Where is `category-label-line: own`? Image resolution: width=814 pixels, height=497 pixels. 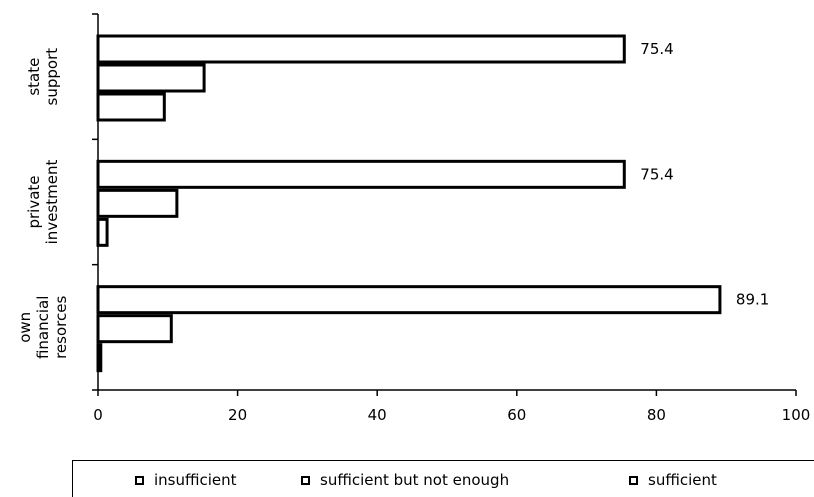 category-label-line: own is located at coordinates (25, 327).